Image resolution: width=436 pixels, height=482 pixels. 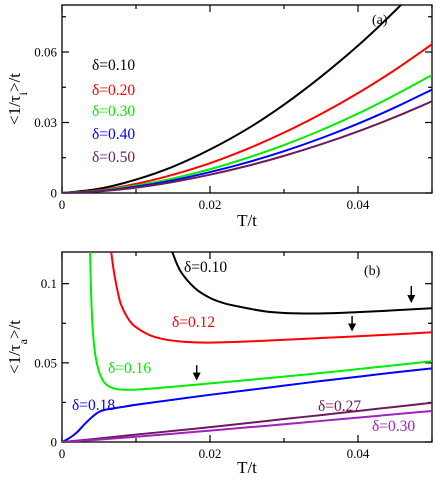 I want to click on curve-label-delta-0.16: δ=0.16, so click(x=129, y=368).